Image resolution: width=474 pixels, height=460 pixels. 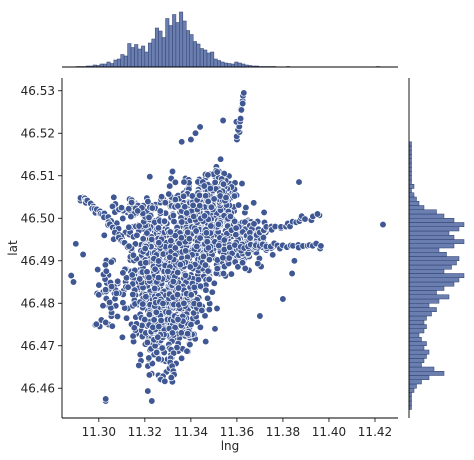 I want to click on y-tick-label: 46.47, so click(x=38, y=346).